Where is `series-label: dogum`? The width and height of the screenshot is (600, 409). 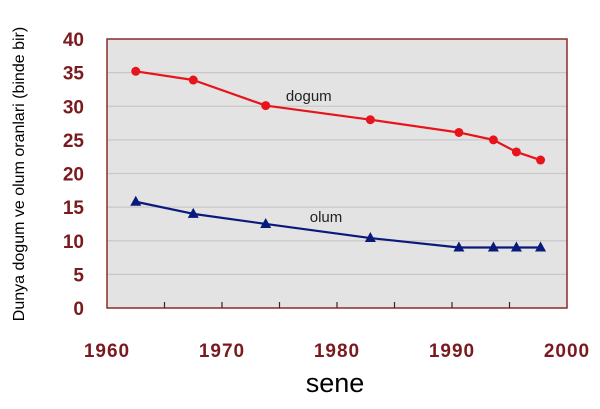 series-label: dogum is located at coordinates (309, 96).